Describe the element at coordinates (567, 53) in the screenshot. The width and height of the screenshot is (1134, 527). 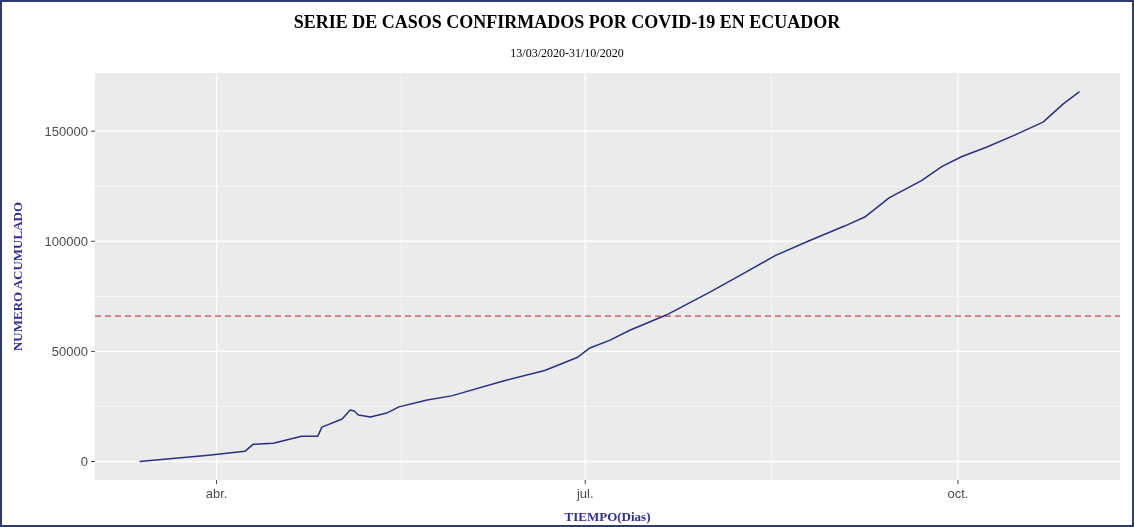
I see `chart-subtitle: 13/03/2020-31/10/2020` at that location.